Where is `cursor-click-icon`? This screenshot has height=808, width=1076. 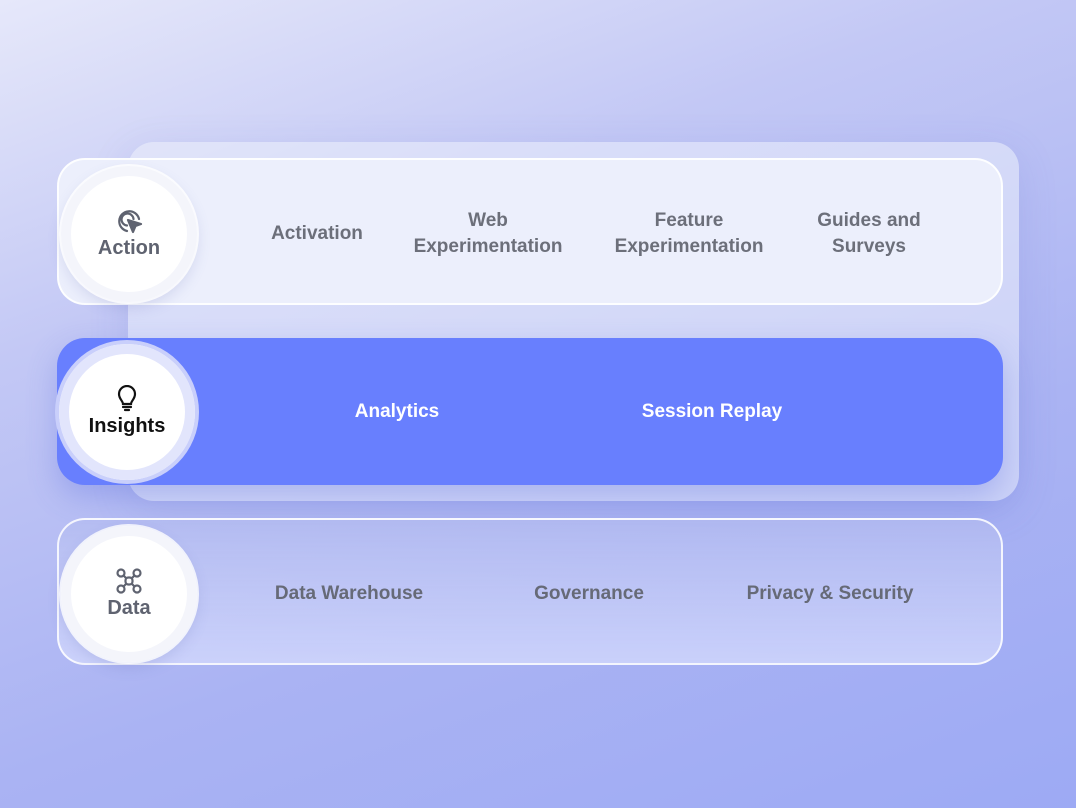
cursor-click-icon is located at coordinates (130, 222).